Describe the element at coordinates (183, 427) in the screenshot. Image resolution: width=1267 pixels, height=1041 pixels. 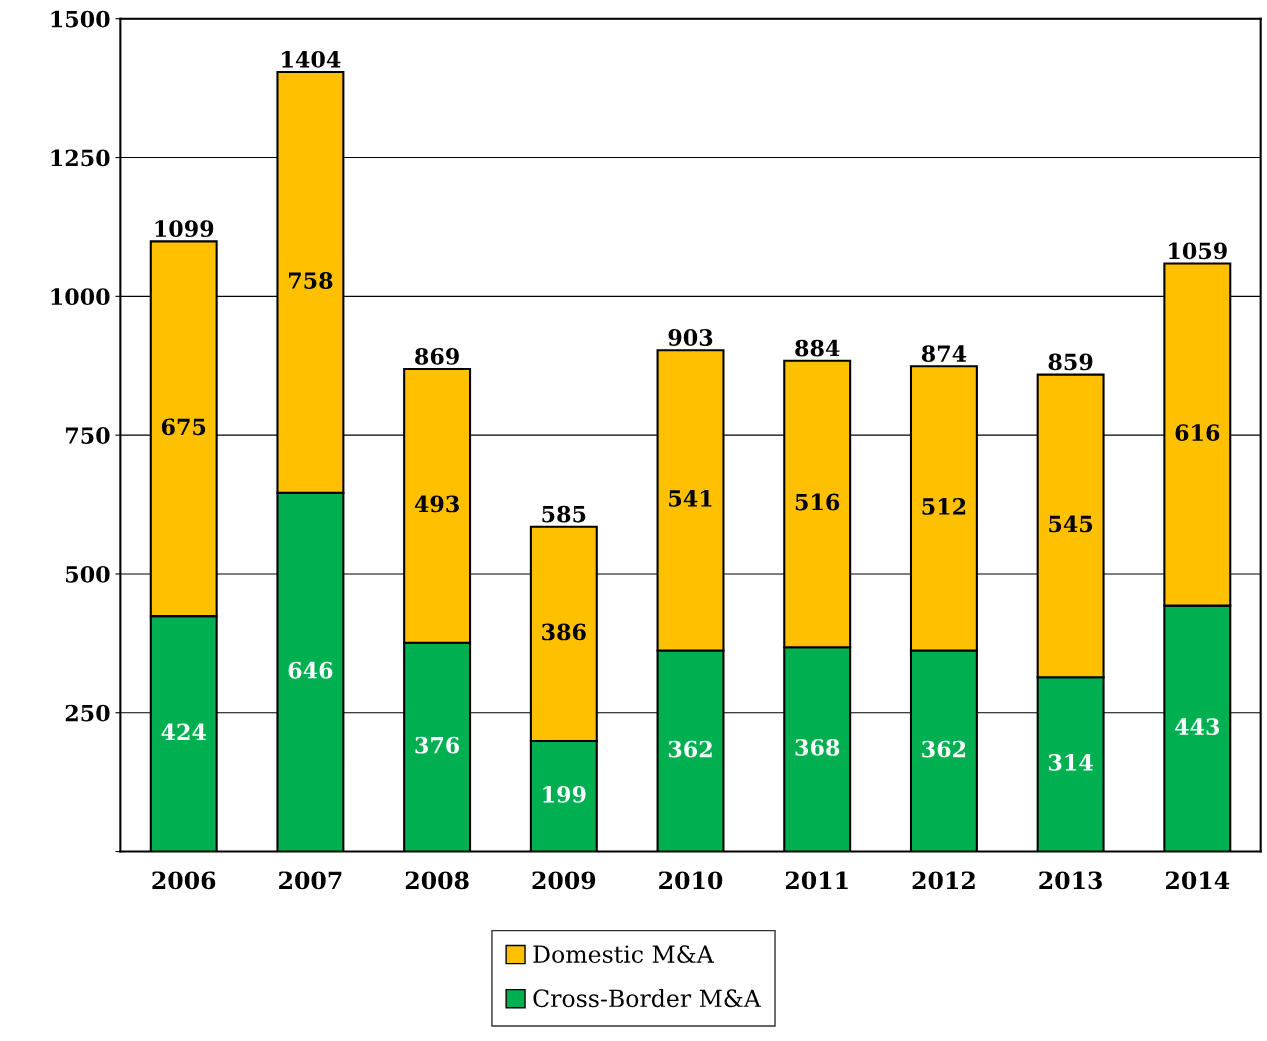
I see `data-label: 675` at that location.